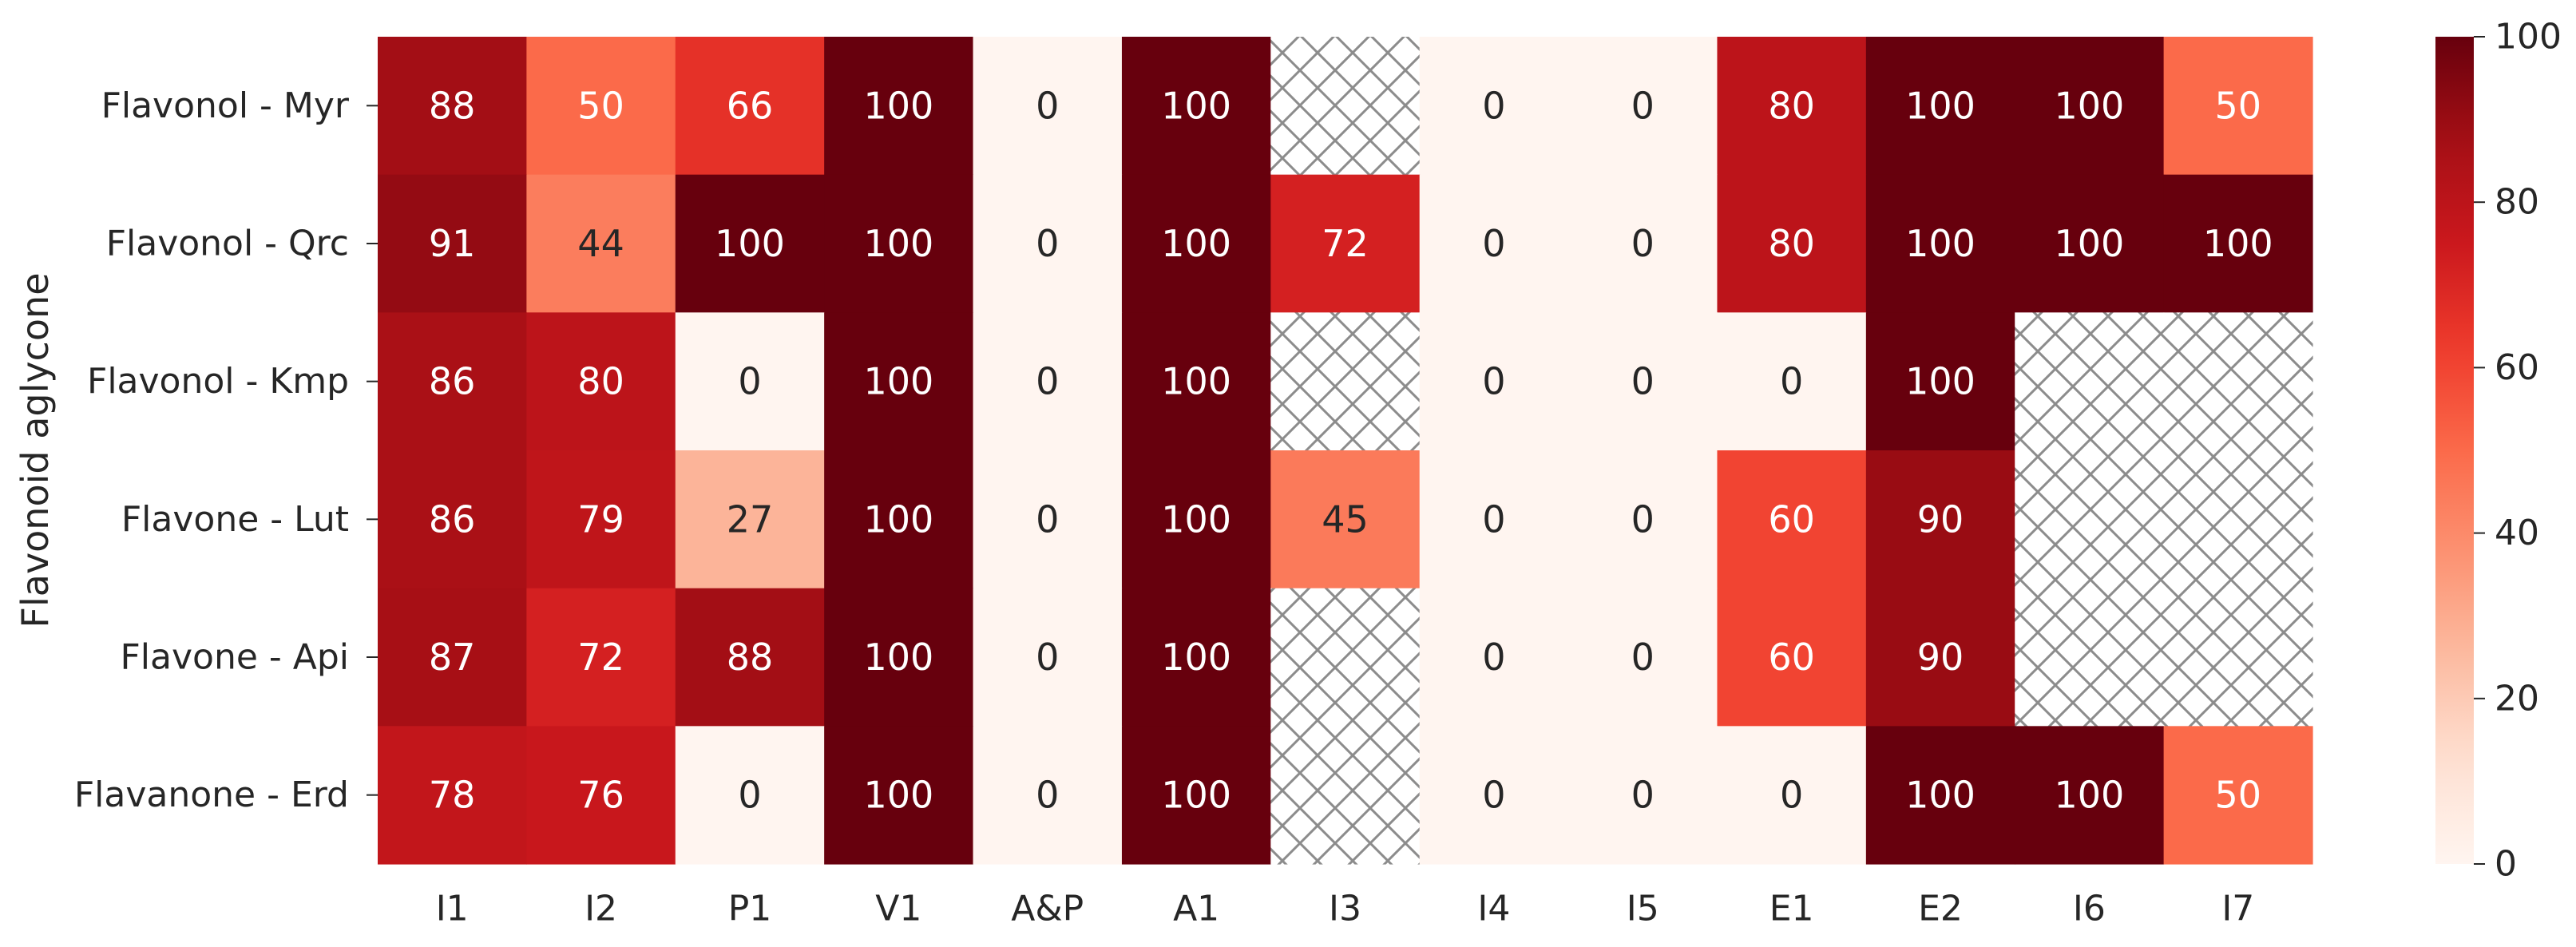 This screenshot has height=947, width=2576. Describe the element at coordinates (2517, 367) in the screenshot. I see `colorbar-tick-label: 60` at that location.